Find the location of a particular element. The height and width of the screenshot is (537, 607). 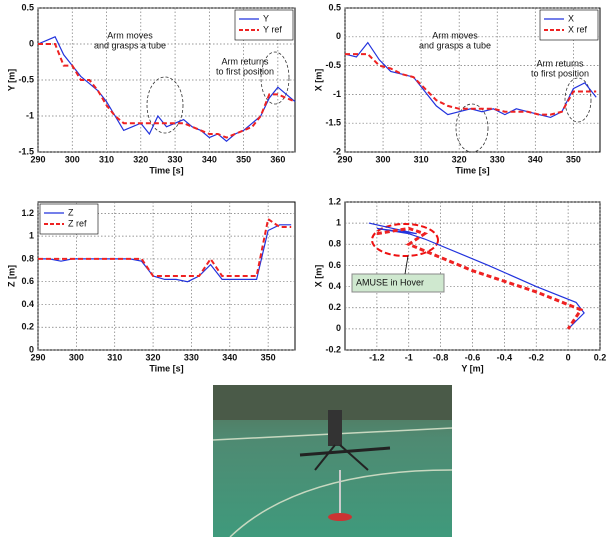

photo-court-arc is located at coordinates (341, 503).